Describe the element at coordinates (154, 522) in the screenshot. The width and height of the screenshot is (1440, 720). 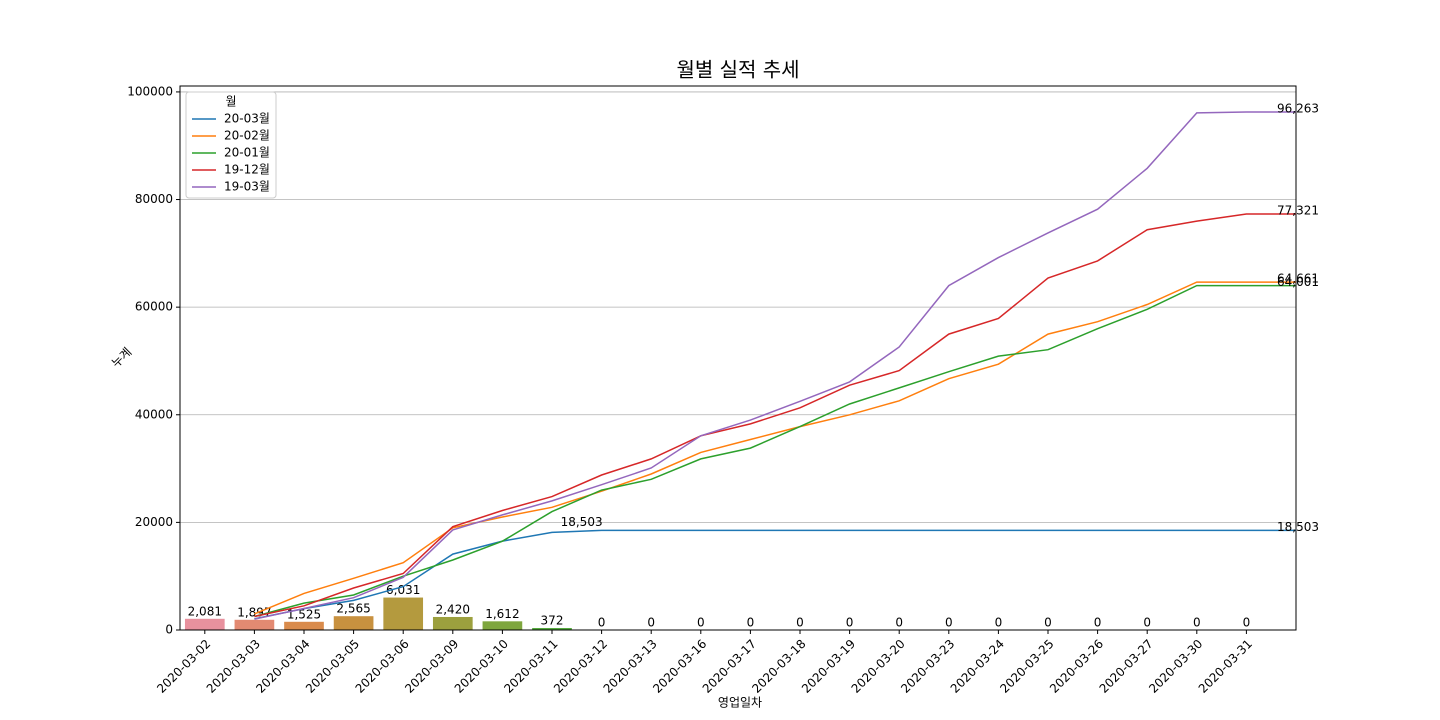
I see `y-tick-label: 20000` at that location.